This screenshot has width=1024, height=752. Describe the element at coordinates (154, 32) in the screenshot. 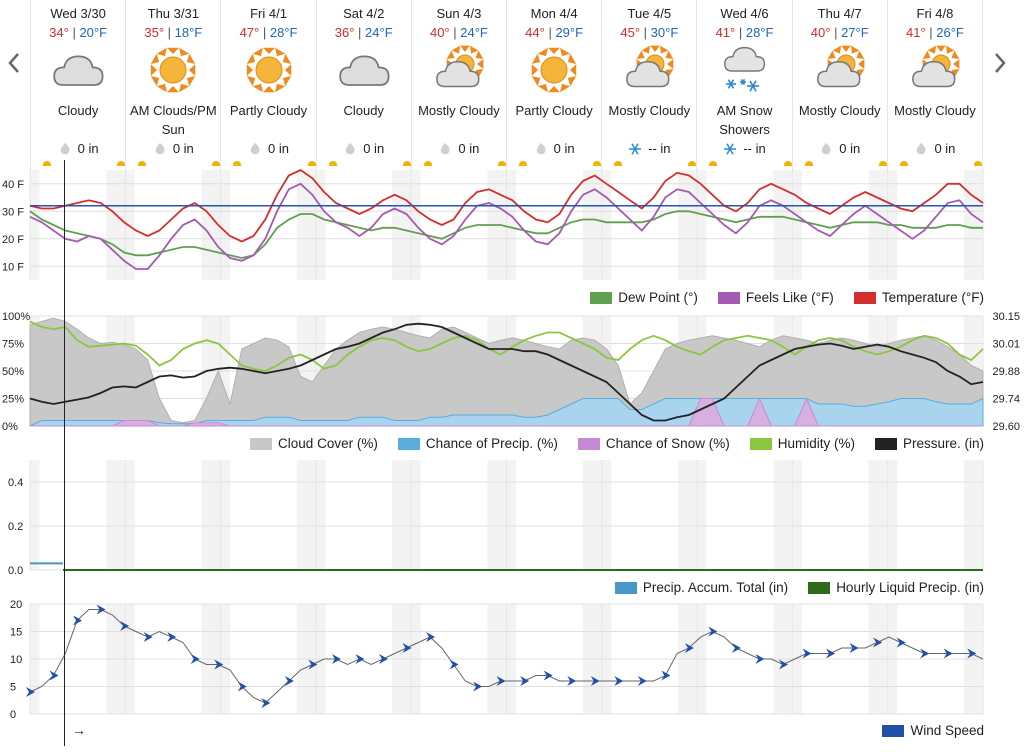

I see `high-temp: 35°` at that location.